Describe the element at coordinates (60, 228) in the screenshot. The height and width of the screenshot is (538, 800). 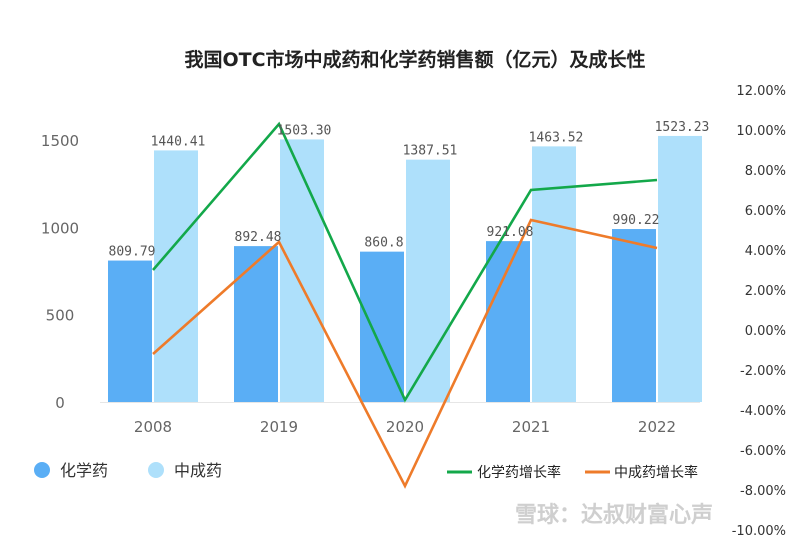
I see `left-tick-label: 1000` at that location.